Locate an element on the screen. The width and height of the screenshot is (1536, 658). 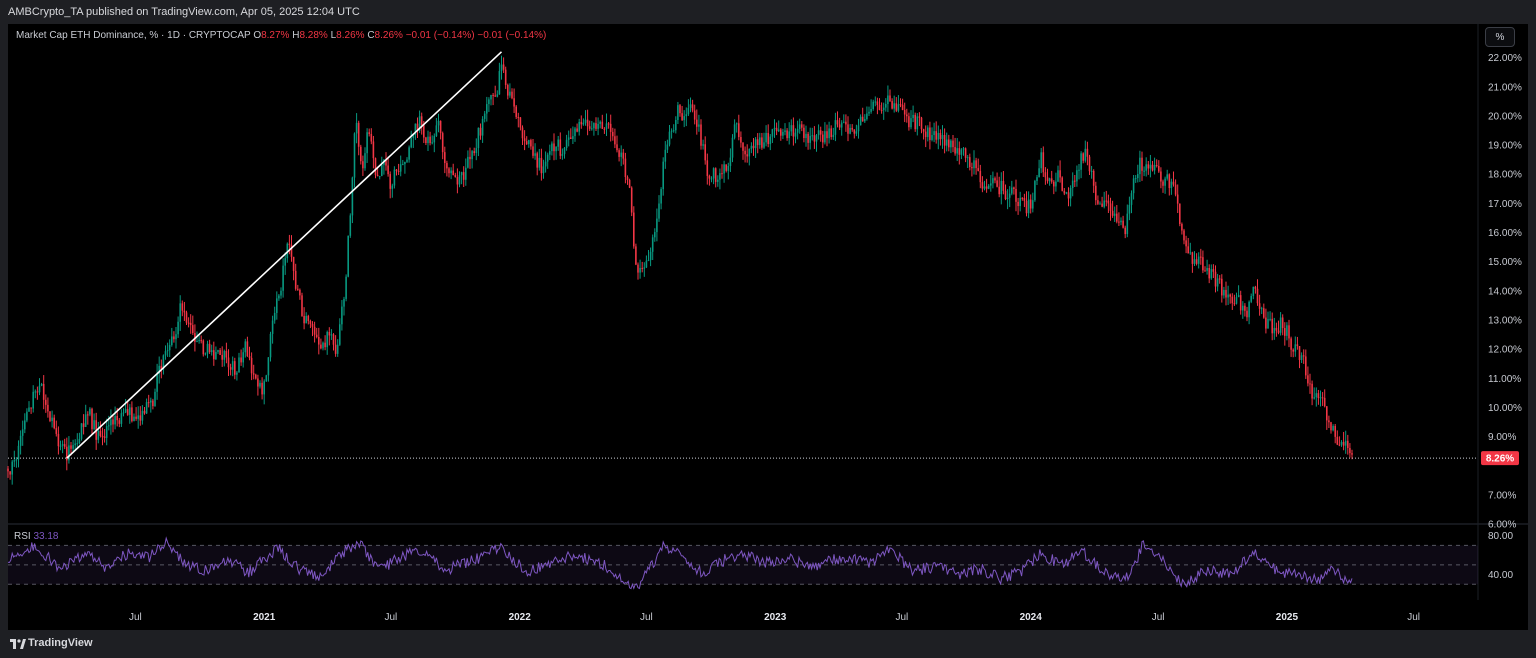
percent-scale-button: % is located at coordinates (1500, 37).